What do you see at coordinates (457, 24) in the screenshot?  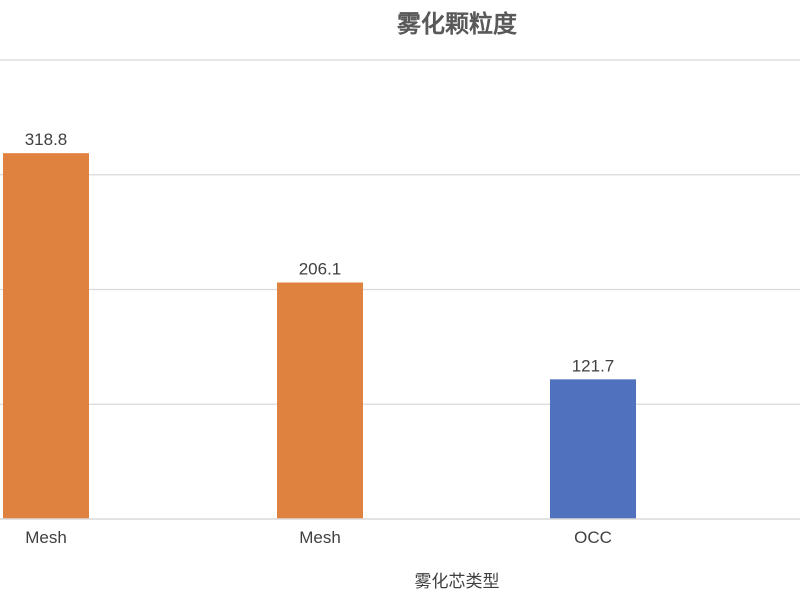 I see `chart-title: 雾化颗粒度` at bounding box center [457, 24].